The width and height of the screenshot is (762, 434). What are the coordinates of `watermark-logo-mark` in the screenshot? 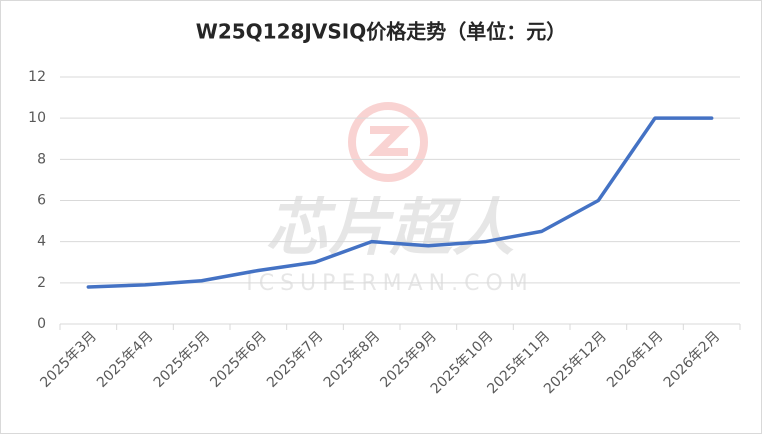 It's located at (389, 141).